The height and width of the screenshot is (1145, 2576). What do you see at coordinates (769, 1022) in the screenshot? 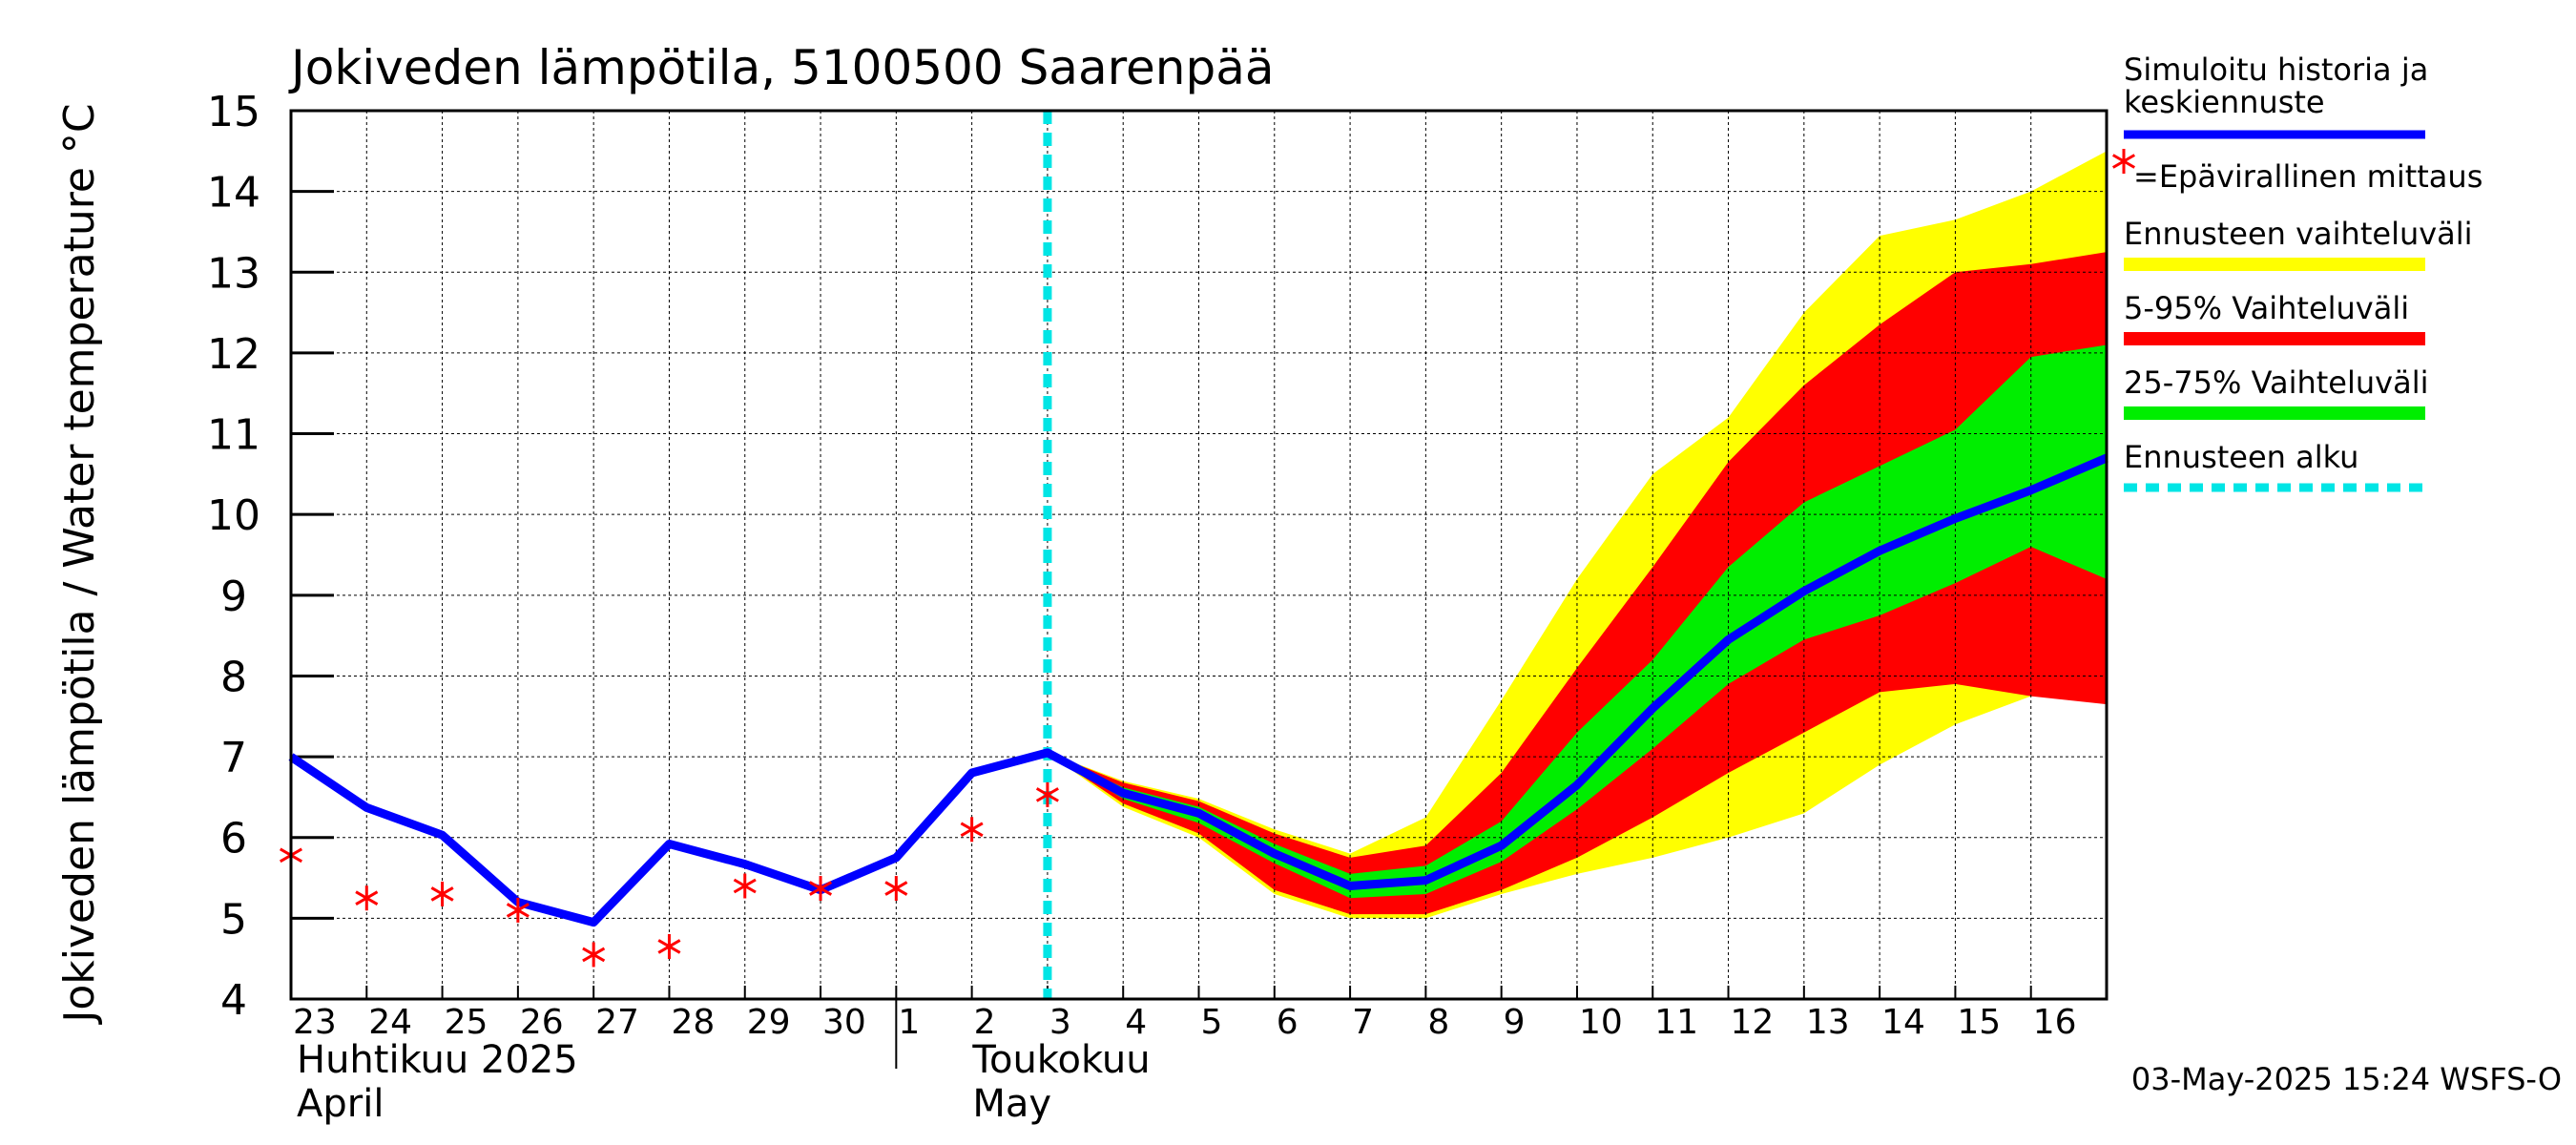
I see `x-tick-label: 29` at bounding box center [769, 1022].